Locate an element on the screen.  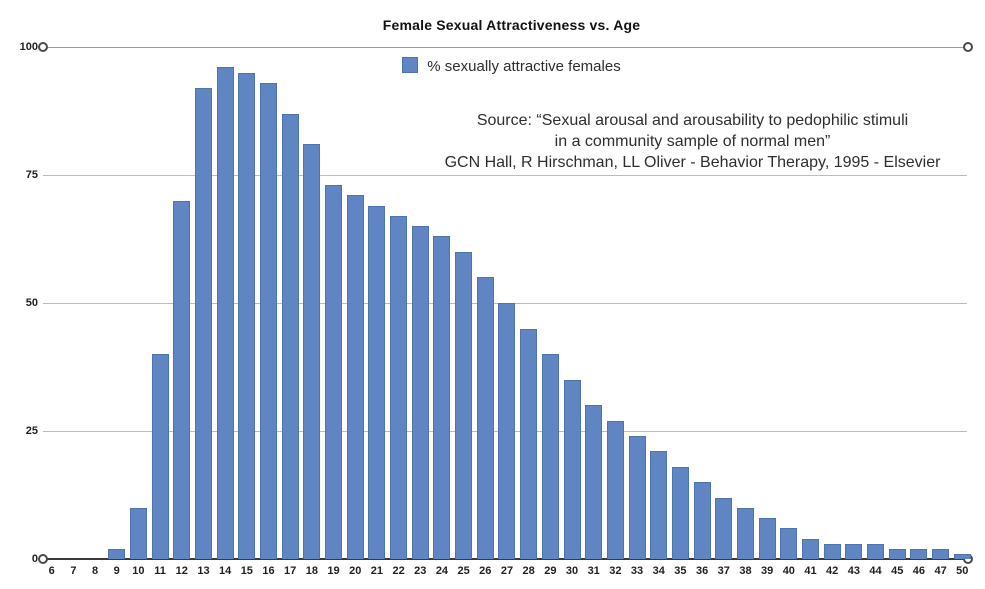
x-tick-label-15: 15 is located at coordinates (246, 571).